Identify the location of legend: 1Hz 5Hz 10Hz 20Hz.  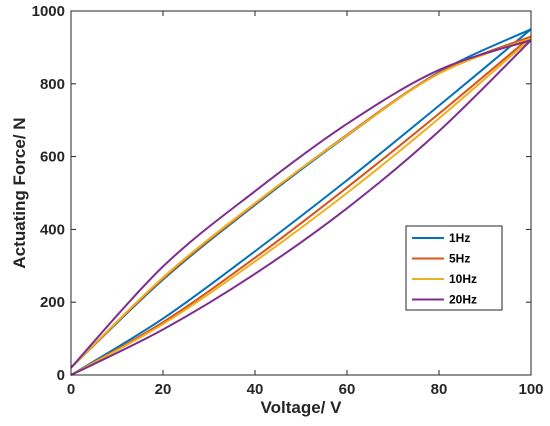
(454, 268).